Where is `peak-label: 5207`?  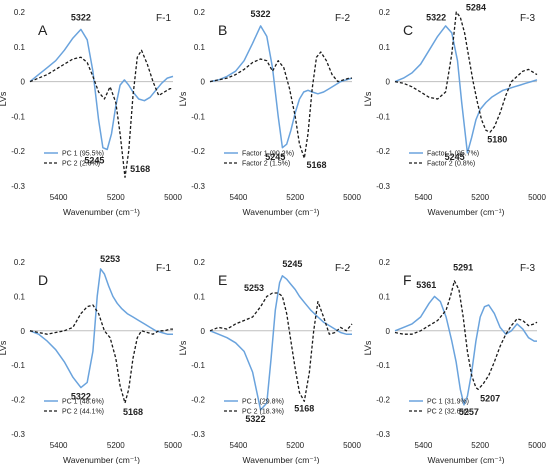 peak-label: 5207 is located at coordinates (490, 398).